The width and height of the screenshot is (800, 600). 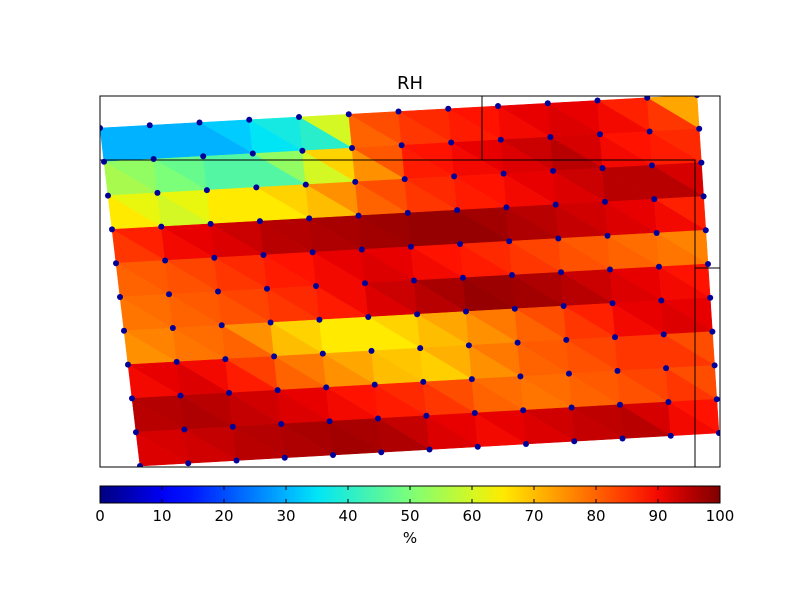 I want to click on colorbar-label: %, so click(x=410, y=538).